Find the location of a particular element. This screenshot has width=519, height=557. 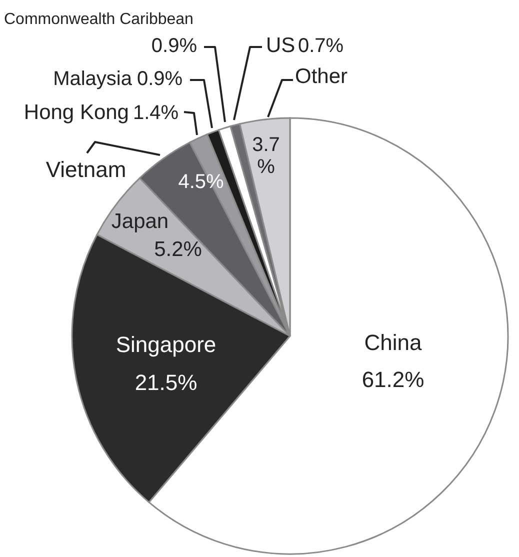

data-label: 5.2% is located at coordinates (178, 249).